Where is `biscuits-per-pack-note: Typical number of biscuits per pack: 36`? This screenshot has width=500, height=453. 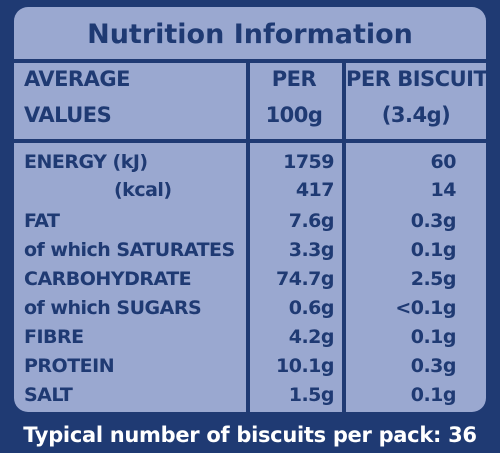 biscuits-per-pack-note: Typical number of biscuits per pack: 36 is located at coordinates (250, 435).